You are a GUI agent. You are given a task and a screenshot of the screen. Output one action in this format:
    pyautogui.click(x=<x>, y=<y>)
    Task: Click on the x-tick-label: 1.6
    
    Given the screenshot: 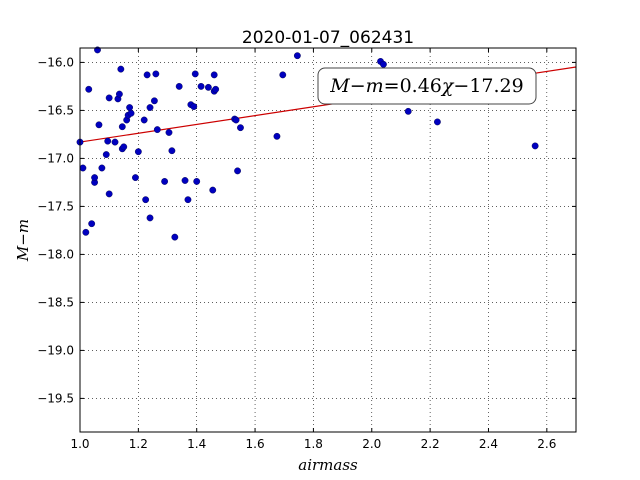 What is the action you would take?
    pyautogui.click(x=255, y=444)
    